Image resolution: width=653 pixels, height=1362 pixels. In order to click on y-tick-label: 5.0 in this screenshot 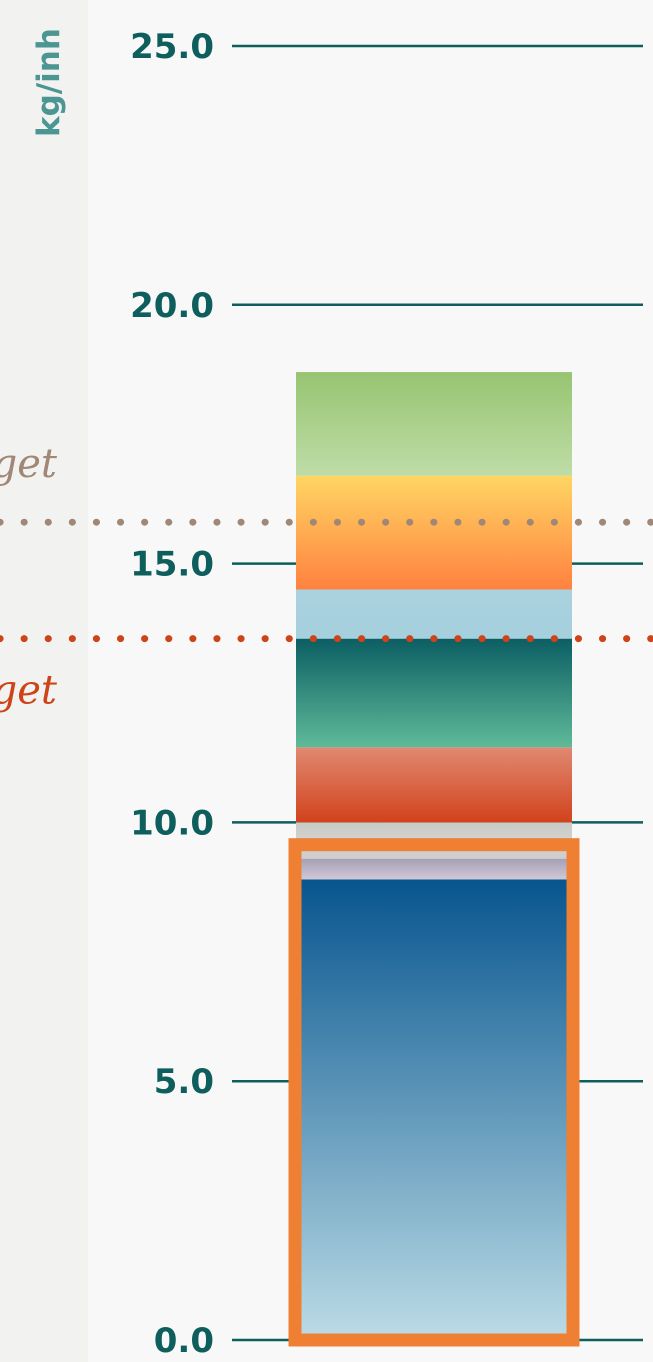, I will do `click(184, 1082)`.